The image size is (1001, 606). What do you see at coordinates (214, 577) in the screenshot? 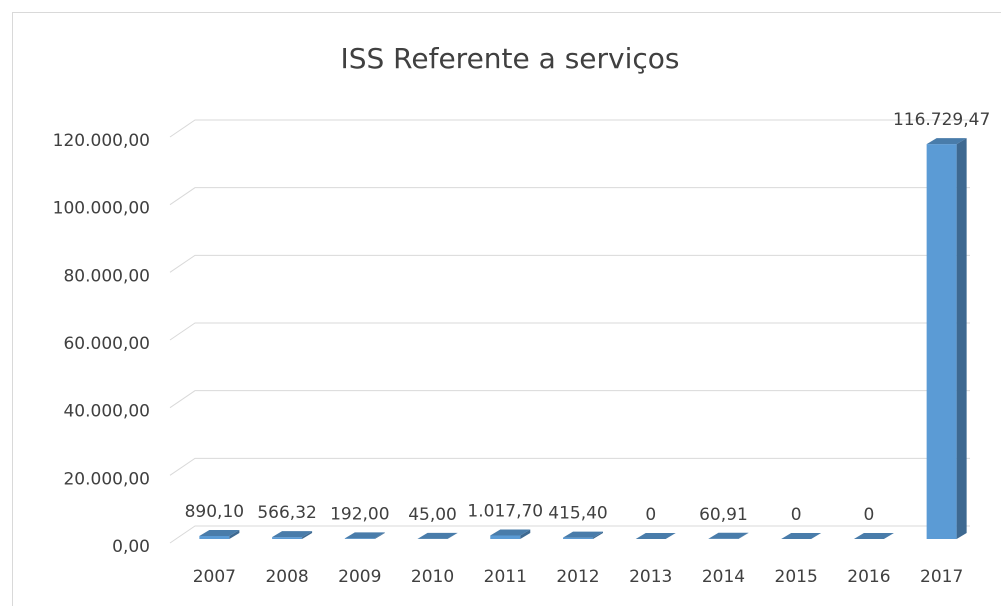
I see `x-tick-label: 2007` at bounding box center [214, 577].